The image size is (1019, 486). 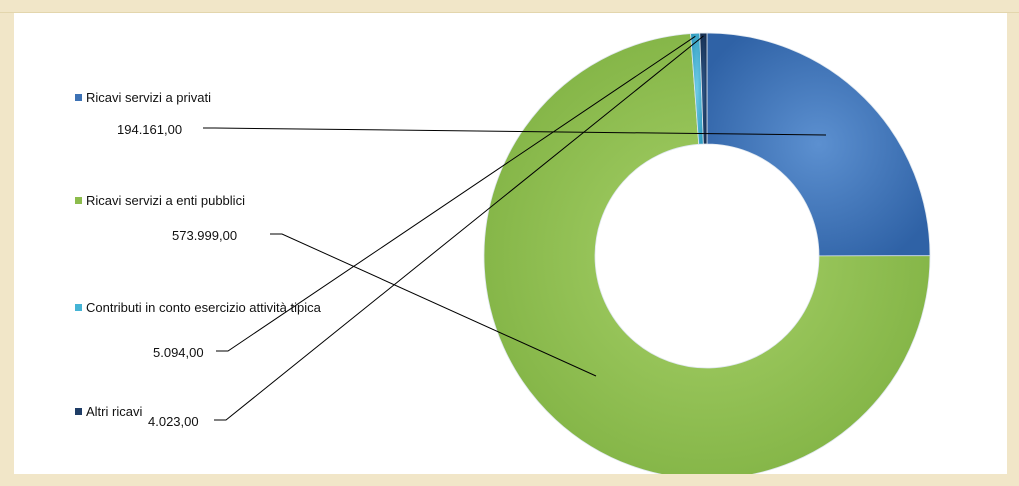 What do you see at coordinates (78, 200) in the screenshot?
I see `legend-swatch-enti-pubblici` at bounding box center [78, 200].